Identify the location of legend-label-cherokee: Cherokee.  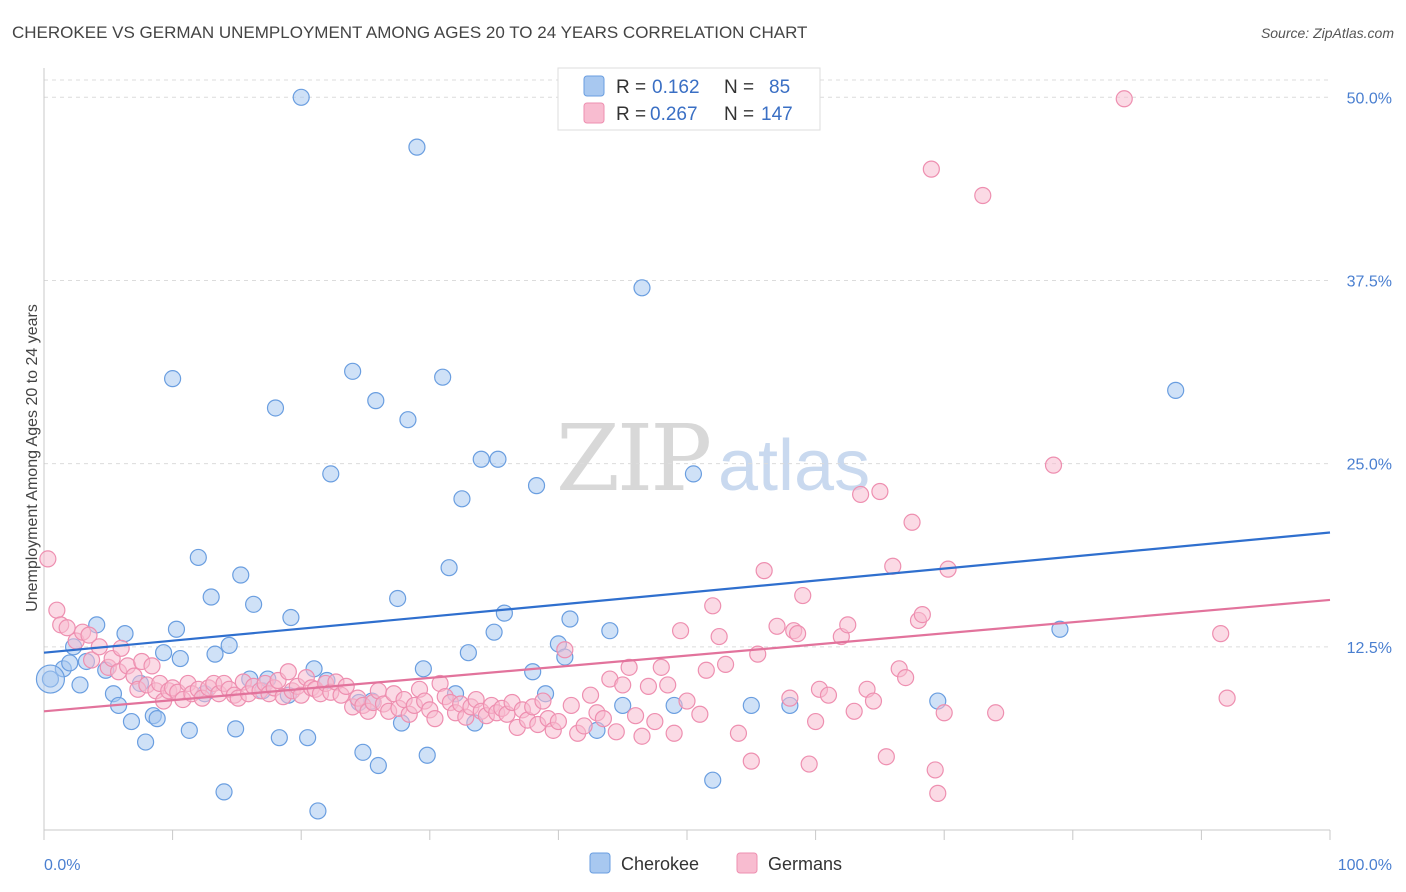
(660, 864).